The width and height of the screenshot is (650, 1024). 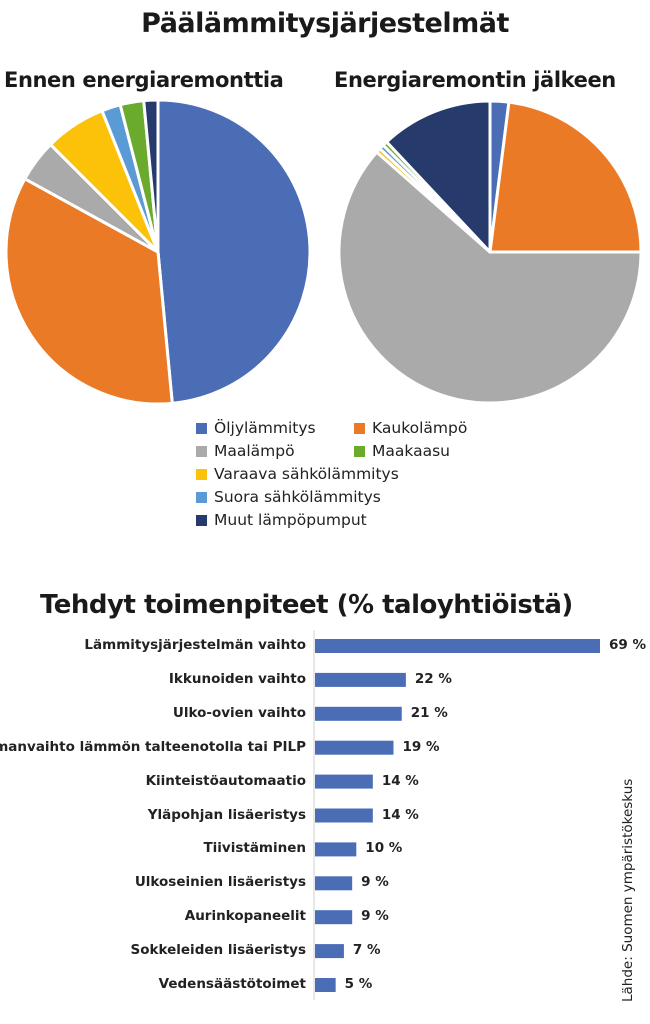 I want to click on source-note: Lähde: Suomen ympäristökeskus, so click(x=628, y=890).